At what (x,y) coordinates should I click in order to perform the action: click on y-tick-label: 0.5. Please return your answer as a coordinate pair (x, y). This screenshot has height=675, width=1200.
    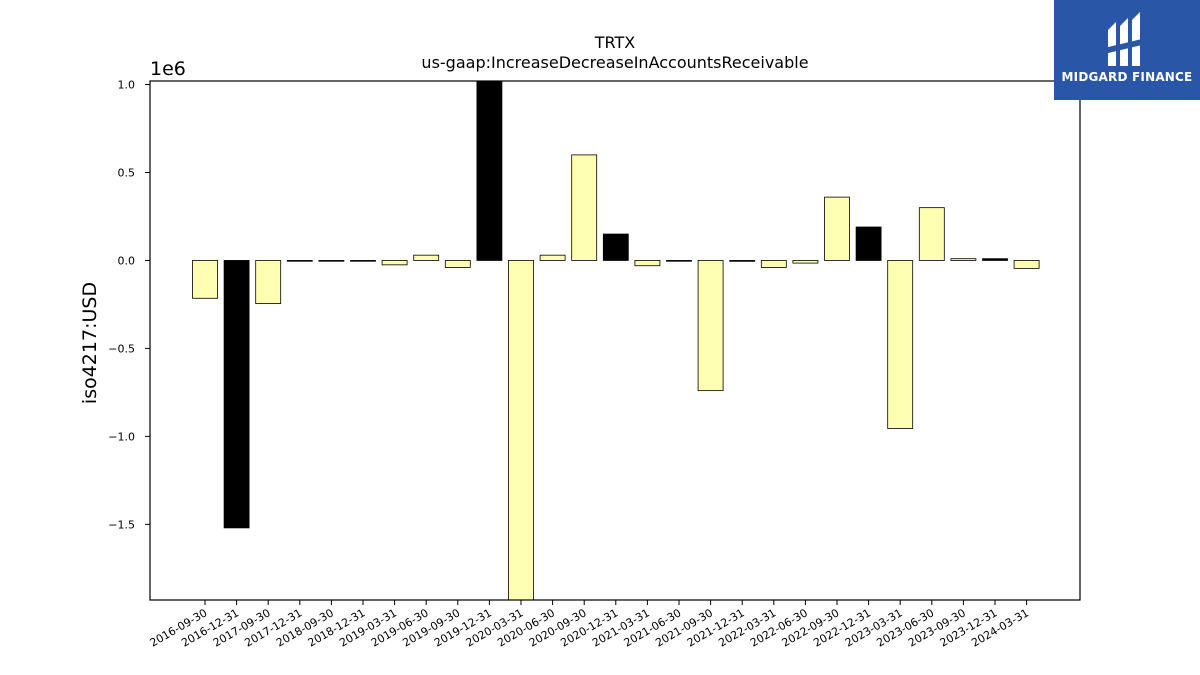
    Looking at the image, I should click on (127, 172).